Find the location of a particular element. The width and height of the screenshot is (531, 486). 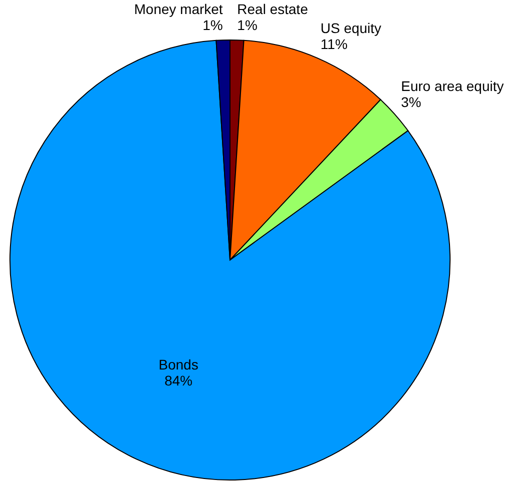

slice-label: Euro area equity is located at coordinates (452, 86).